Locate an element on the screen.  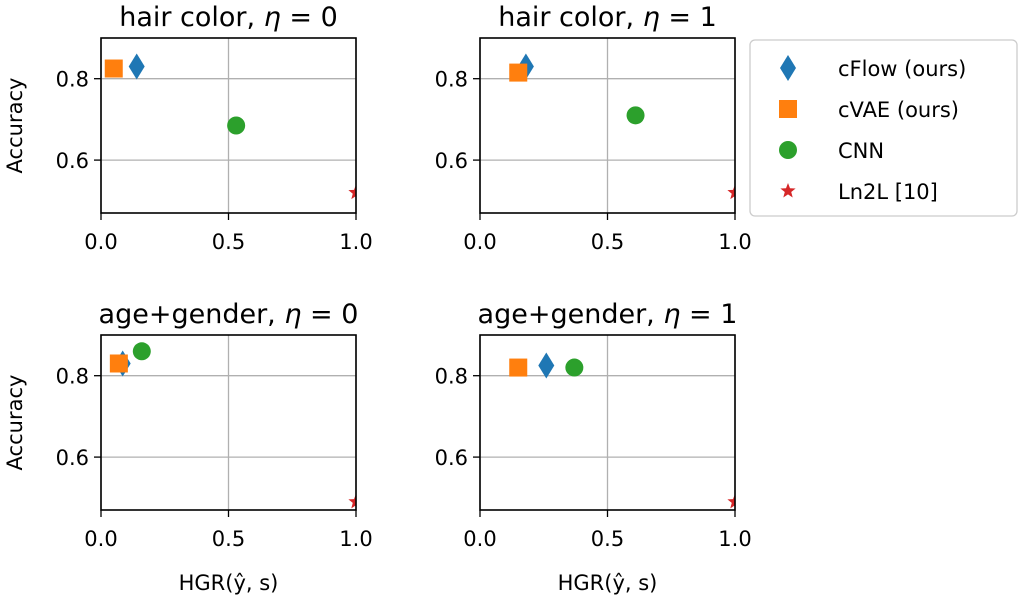
subplot-title: hair color, η = 1 is located at coordinates (607, 17).